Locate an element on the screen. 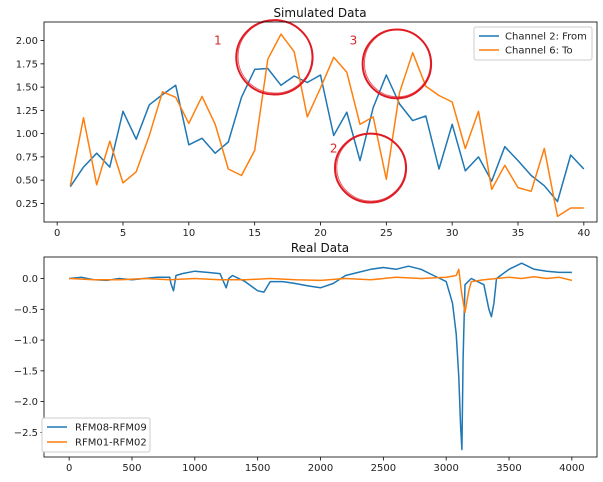 This screenshot has height=482, width=603. real-data-legend: RFM08-RFM09 RFM01-RFM02 is located at coordinates (96, 435).